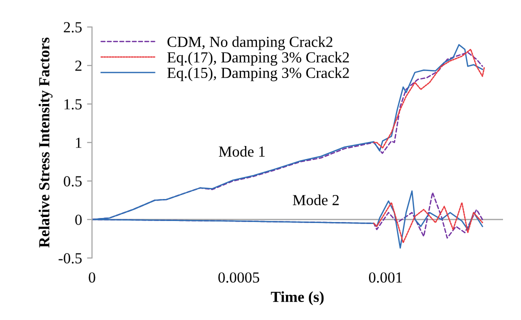 The image size is (521, 320). Describe the element at coordinates (92, 277) in the screenshot. I see `x-tick-label: 0` at that location.